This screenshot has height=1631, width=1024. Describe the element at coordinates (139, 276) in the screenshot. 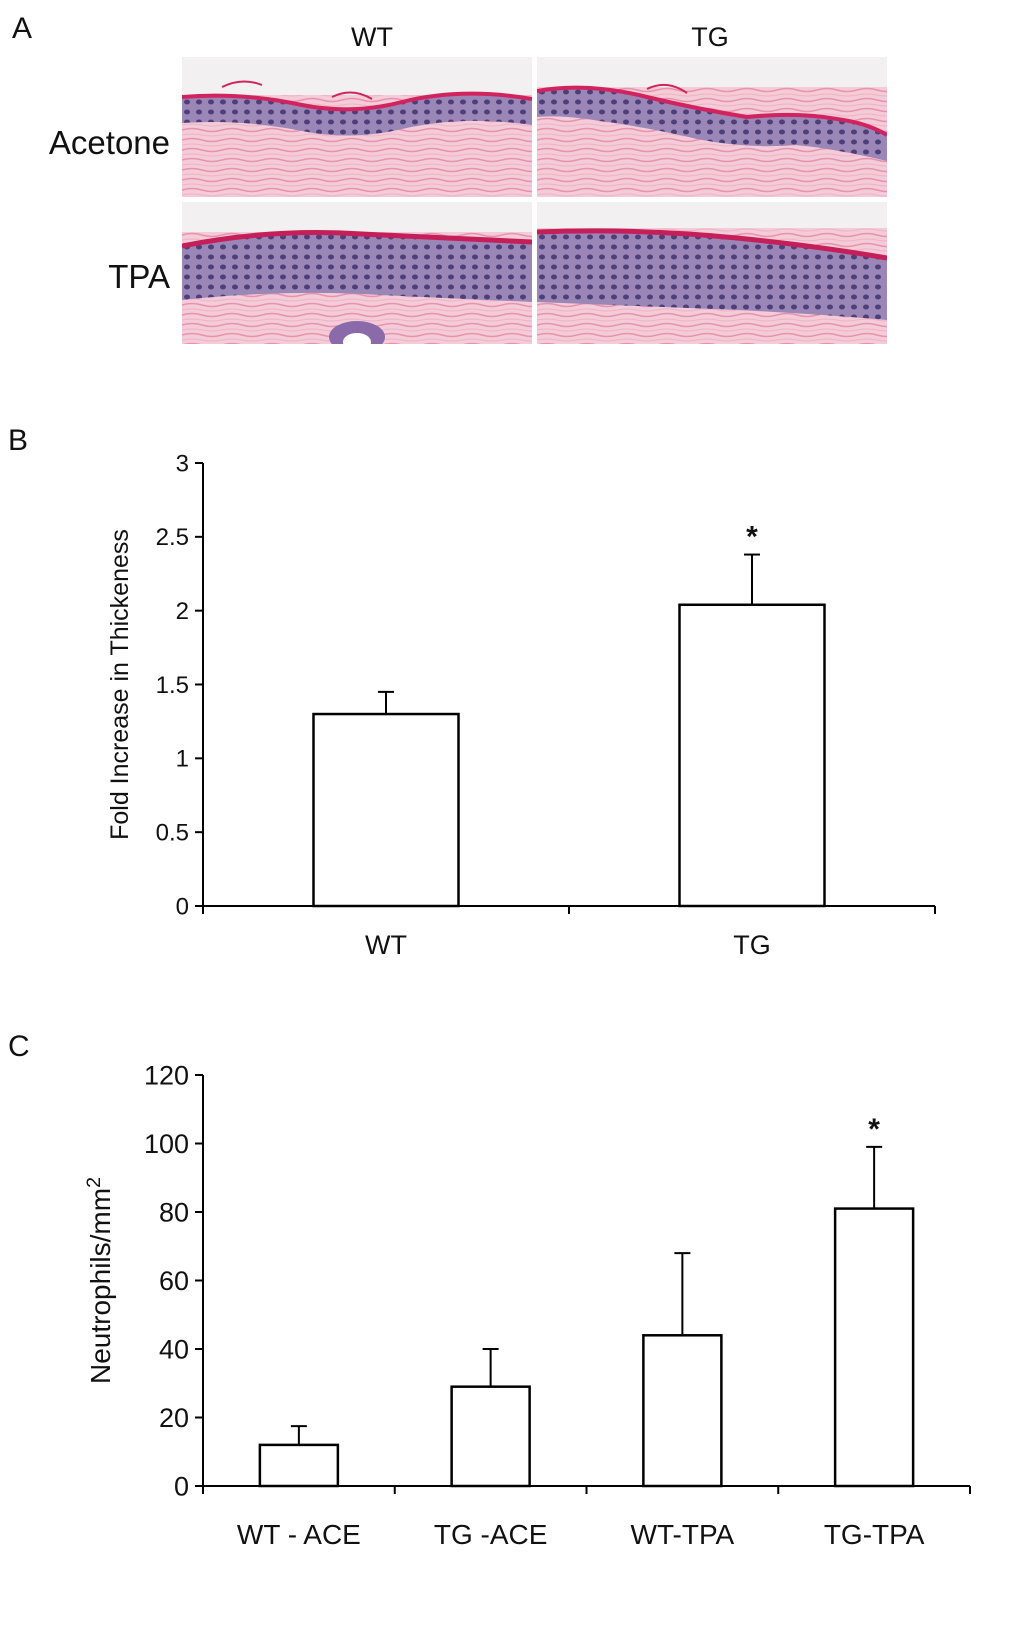

I see `row-label-tpa: TPA` at that location.